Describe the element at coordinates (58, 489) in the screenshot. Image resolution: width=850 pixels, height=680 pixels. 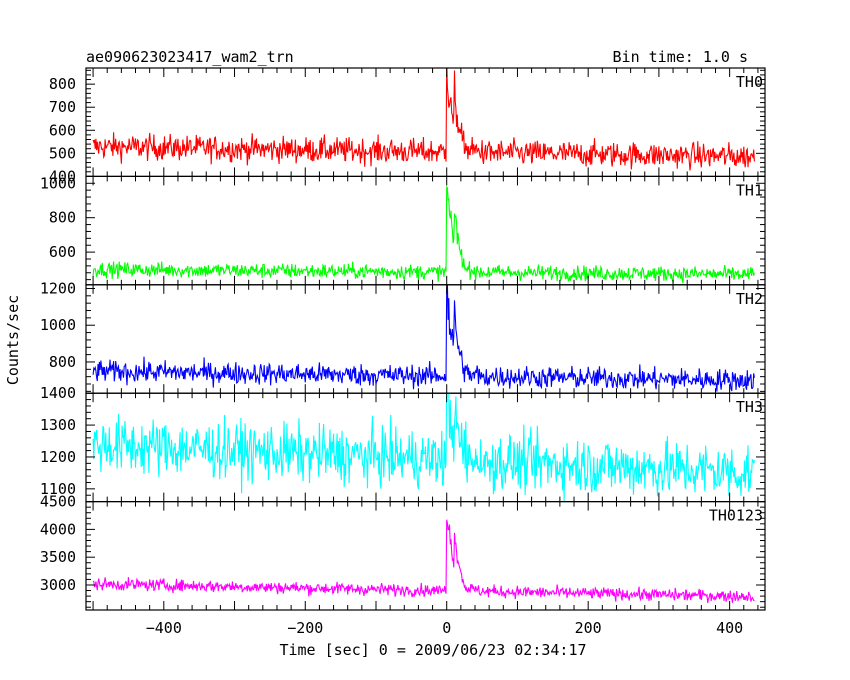
I see `y-tick-label: 1100` at that location.